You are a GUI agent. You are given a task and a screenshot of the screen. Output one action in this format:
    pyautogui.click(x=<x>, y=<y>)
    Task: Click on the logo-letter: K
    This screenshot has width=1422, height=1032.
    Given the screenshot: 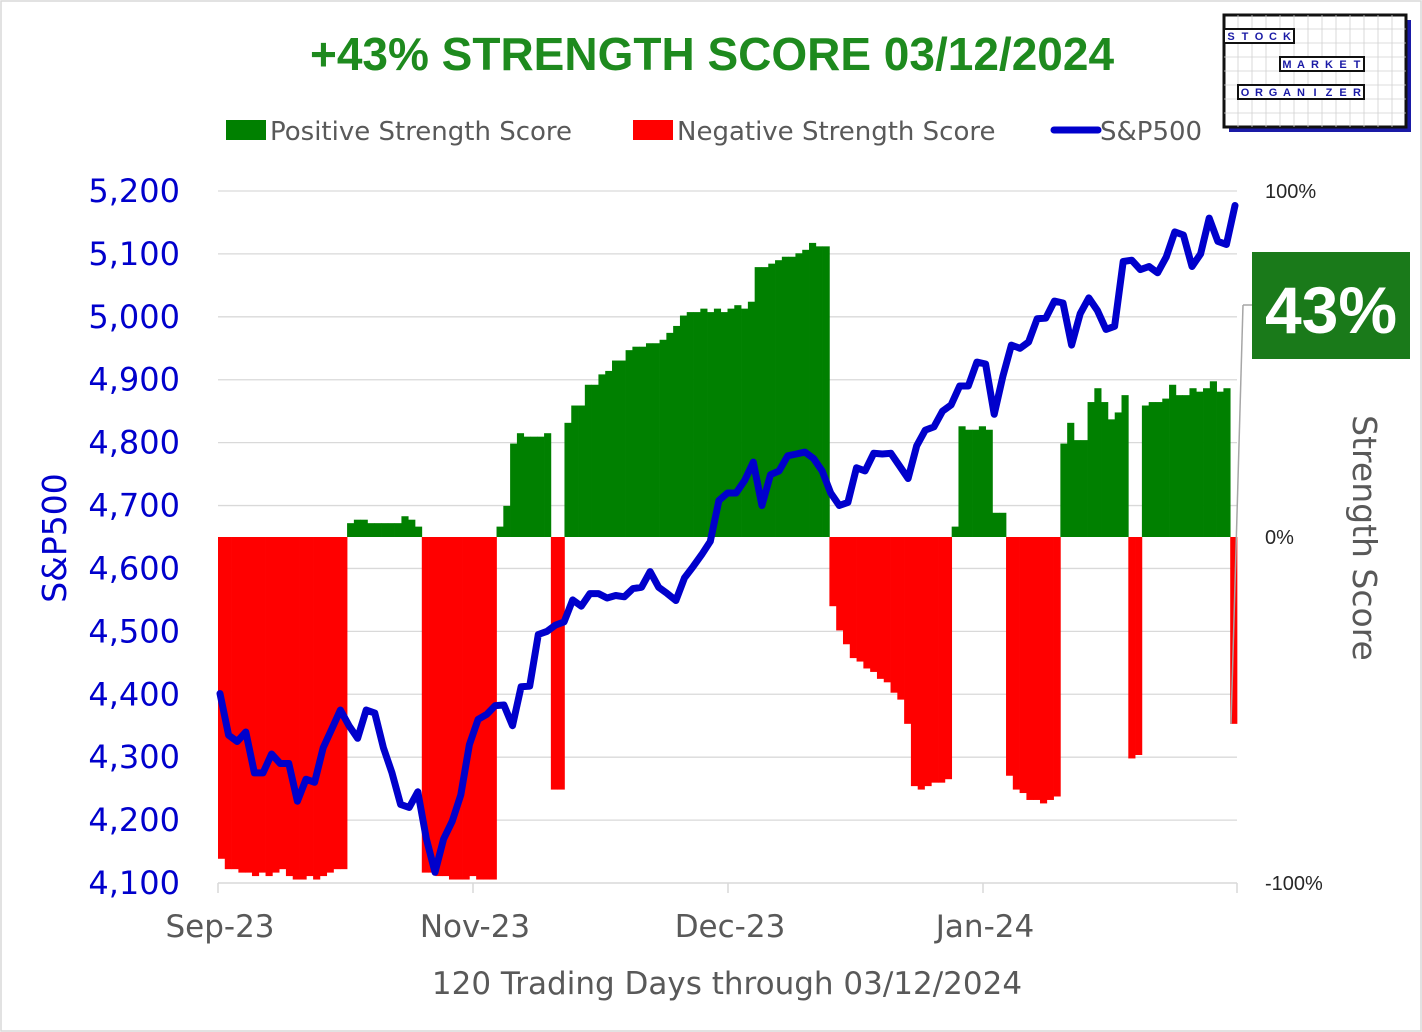 What is the action you would take?
    pyautogui.click(x=1329, y=65)
    